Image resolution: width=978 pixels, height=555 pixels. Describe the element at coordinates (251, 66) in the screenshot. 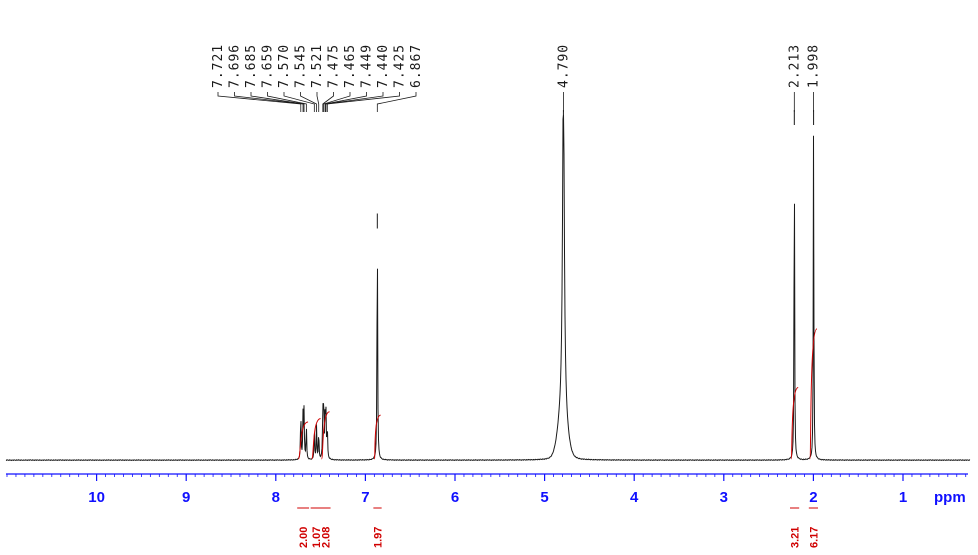

I see `peak-label: 7.685` at that location.